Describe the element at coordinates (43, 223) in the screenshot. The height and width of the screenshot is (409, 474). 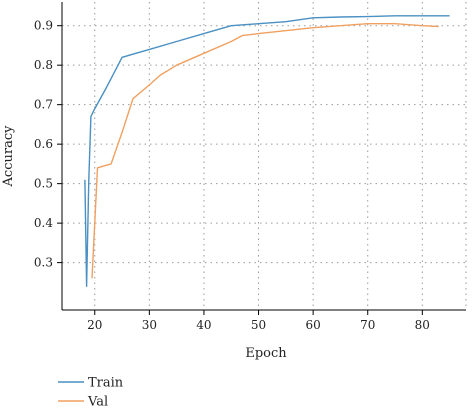
I see `y-tick-label: 0.4` at that location.